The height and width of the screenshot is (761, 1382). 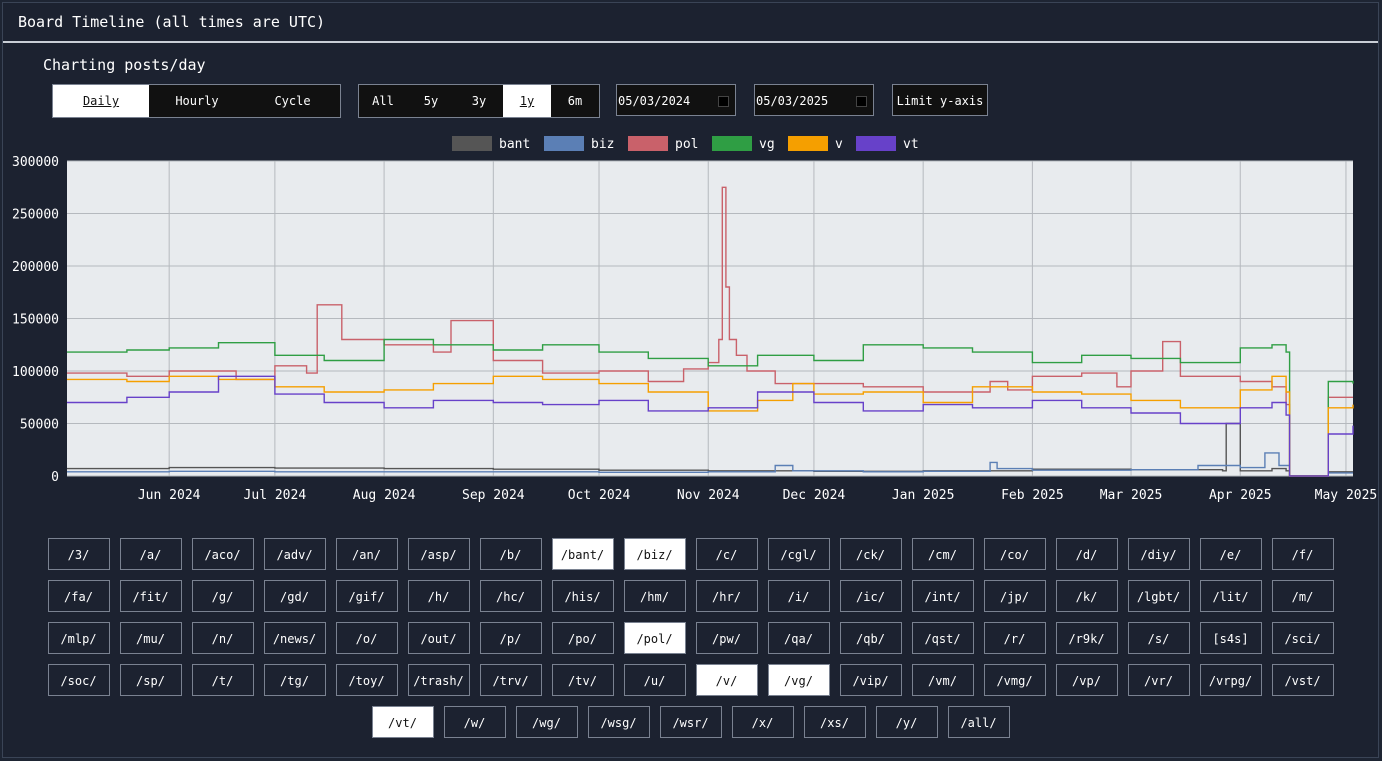 I want to click on board-button-r9k: /r9k/, so click(x=1086, y=638).